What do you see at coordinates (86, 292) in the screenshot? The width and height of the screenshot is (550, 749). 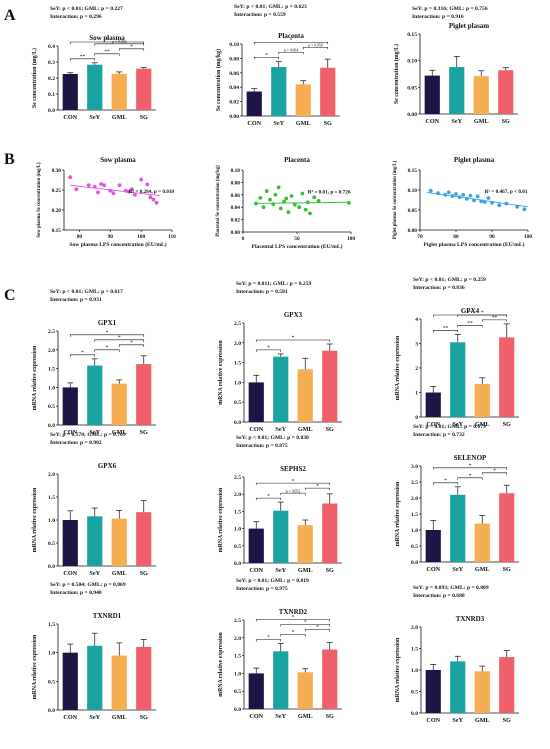 I see `stats-text: SeY: p < 0.01; GML: p = 0.617` at bounding box center [86, 292].